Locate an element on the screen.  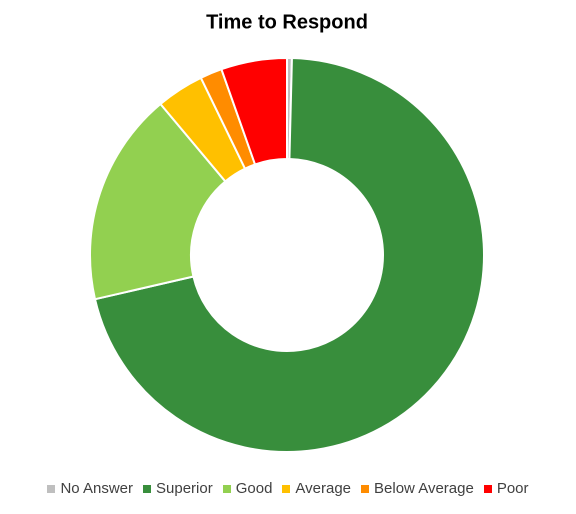
legend-item: Poor is located at coordinates (506, 488).